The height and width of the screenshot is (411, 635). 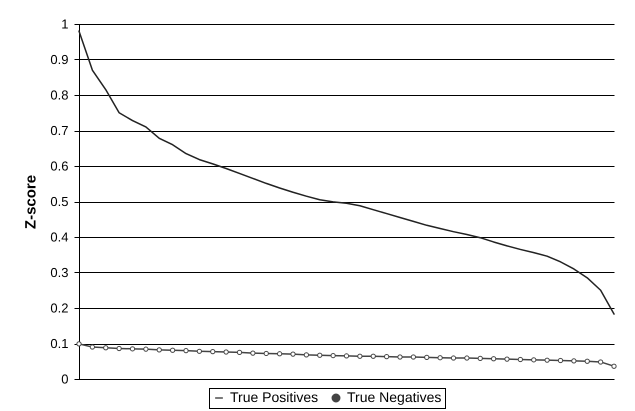 I want to click on y-axis-title: Z-score, so click(x=31, y=202).